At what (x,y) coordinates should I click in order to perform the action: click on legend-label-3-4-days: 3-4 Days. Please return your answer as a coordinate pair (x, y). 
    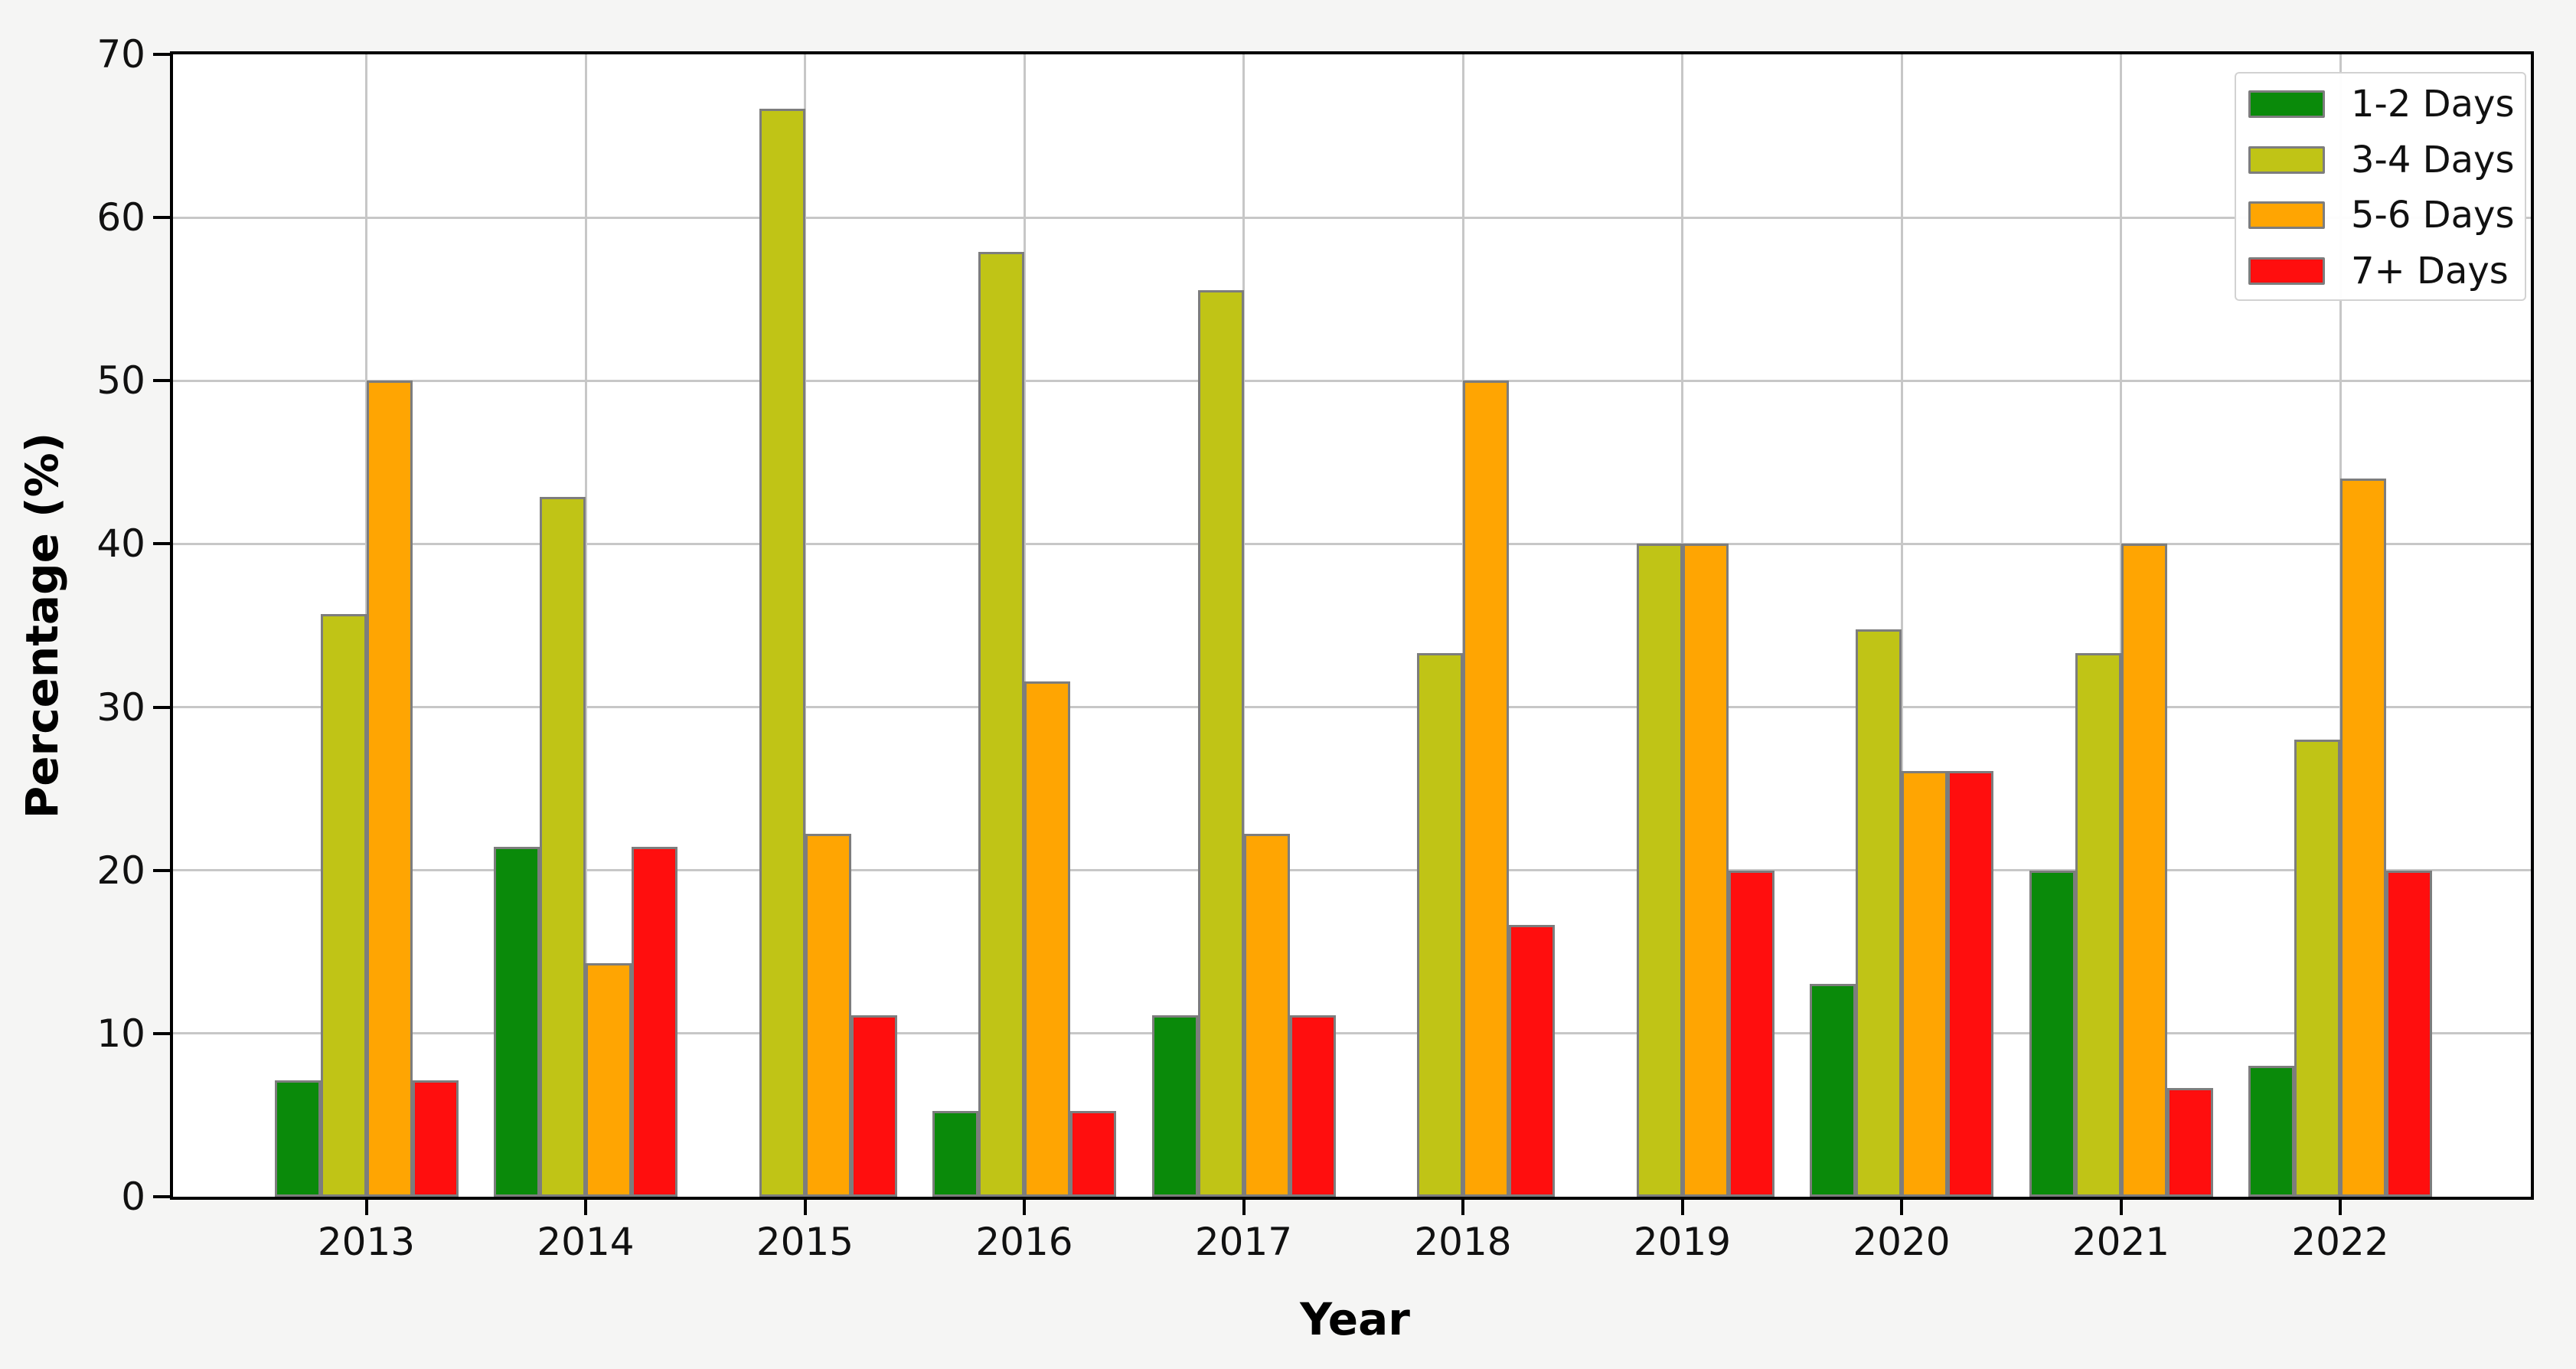
    Looking at the image, I should click on (2433, 159).